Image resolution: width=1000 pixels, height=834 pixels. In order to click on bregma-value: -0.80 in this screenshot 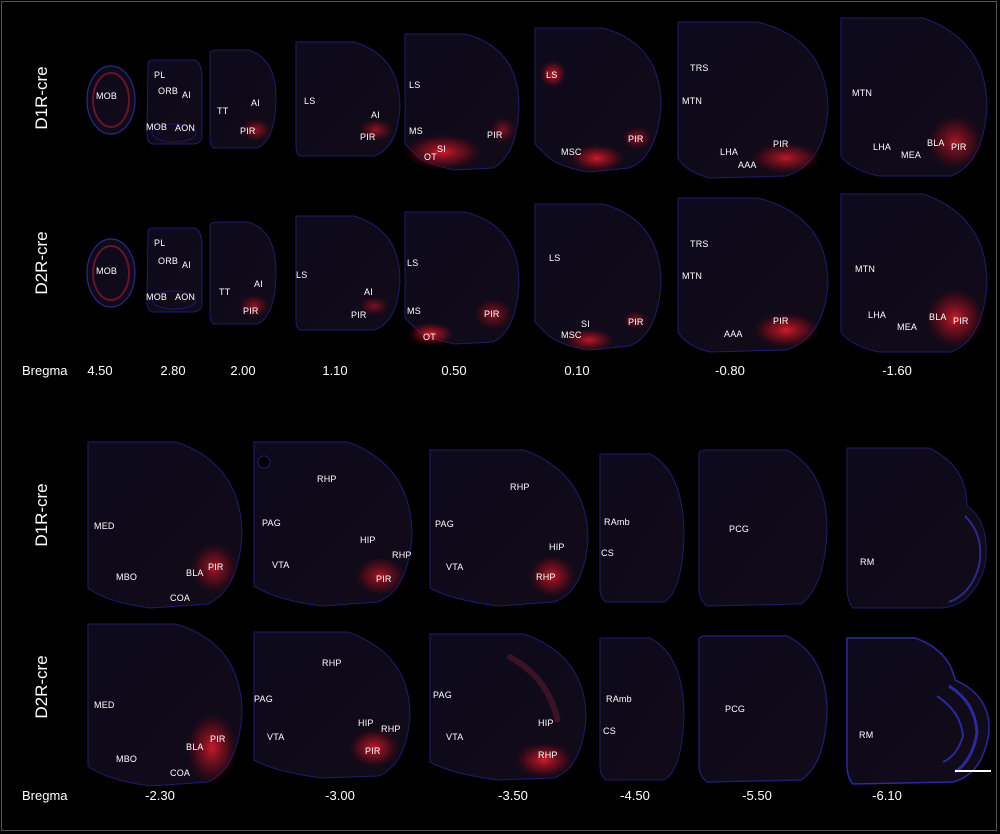, I will do `click(730, 370)`.